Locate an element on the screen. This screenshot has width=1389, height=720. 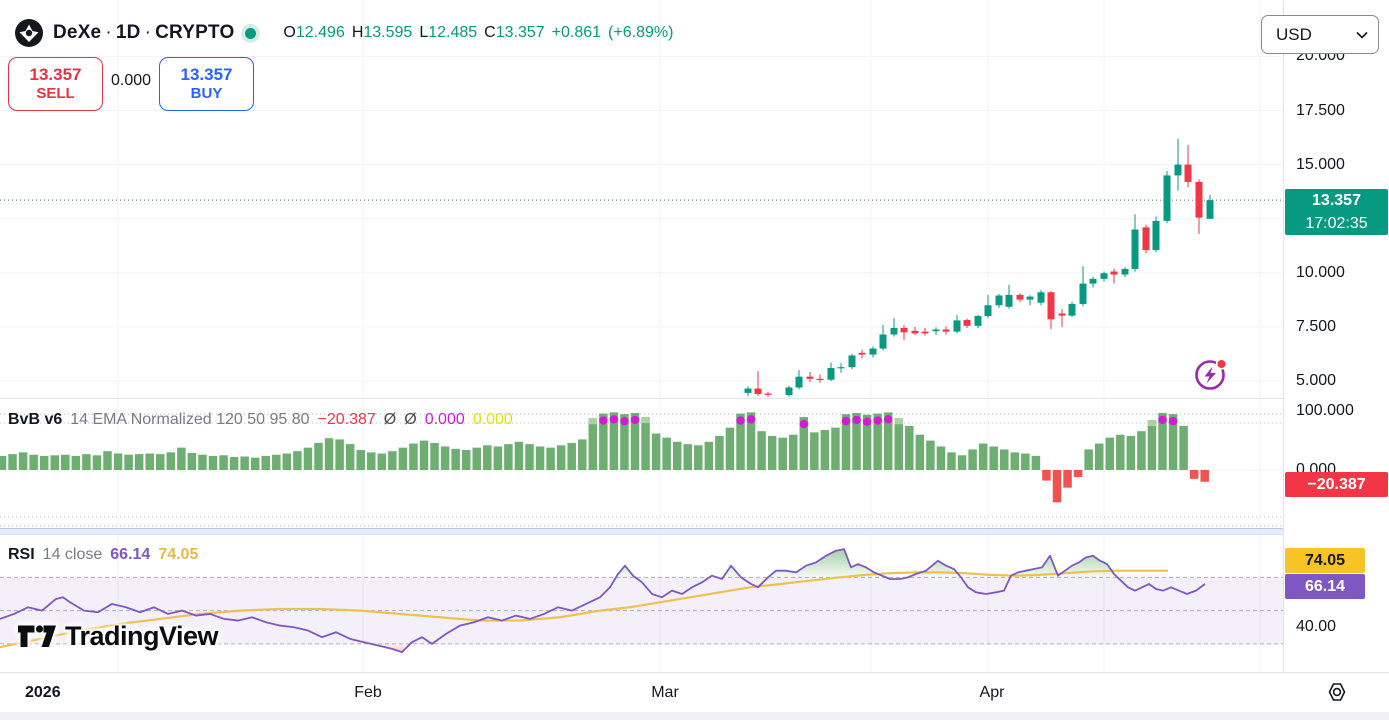
market-status-dot-icon is located at coordinates (251, 33).